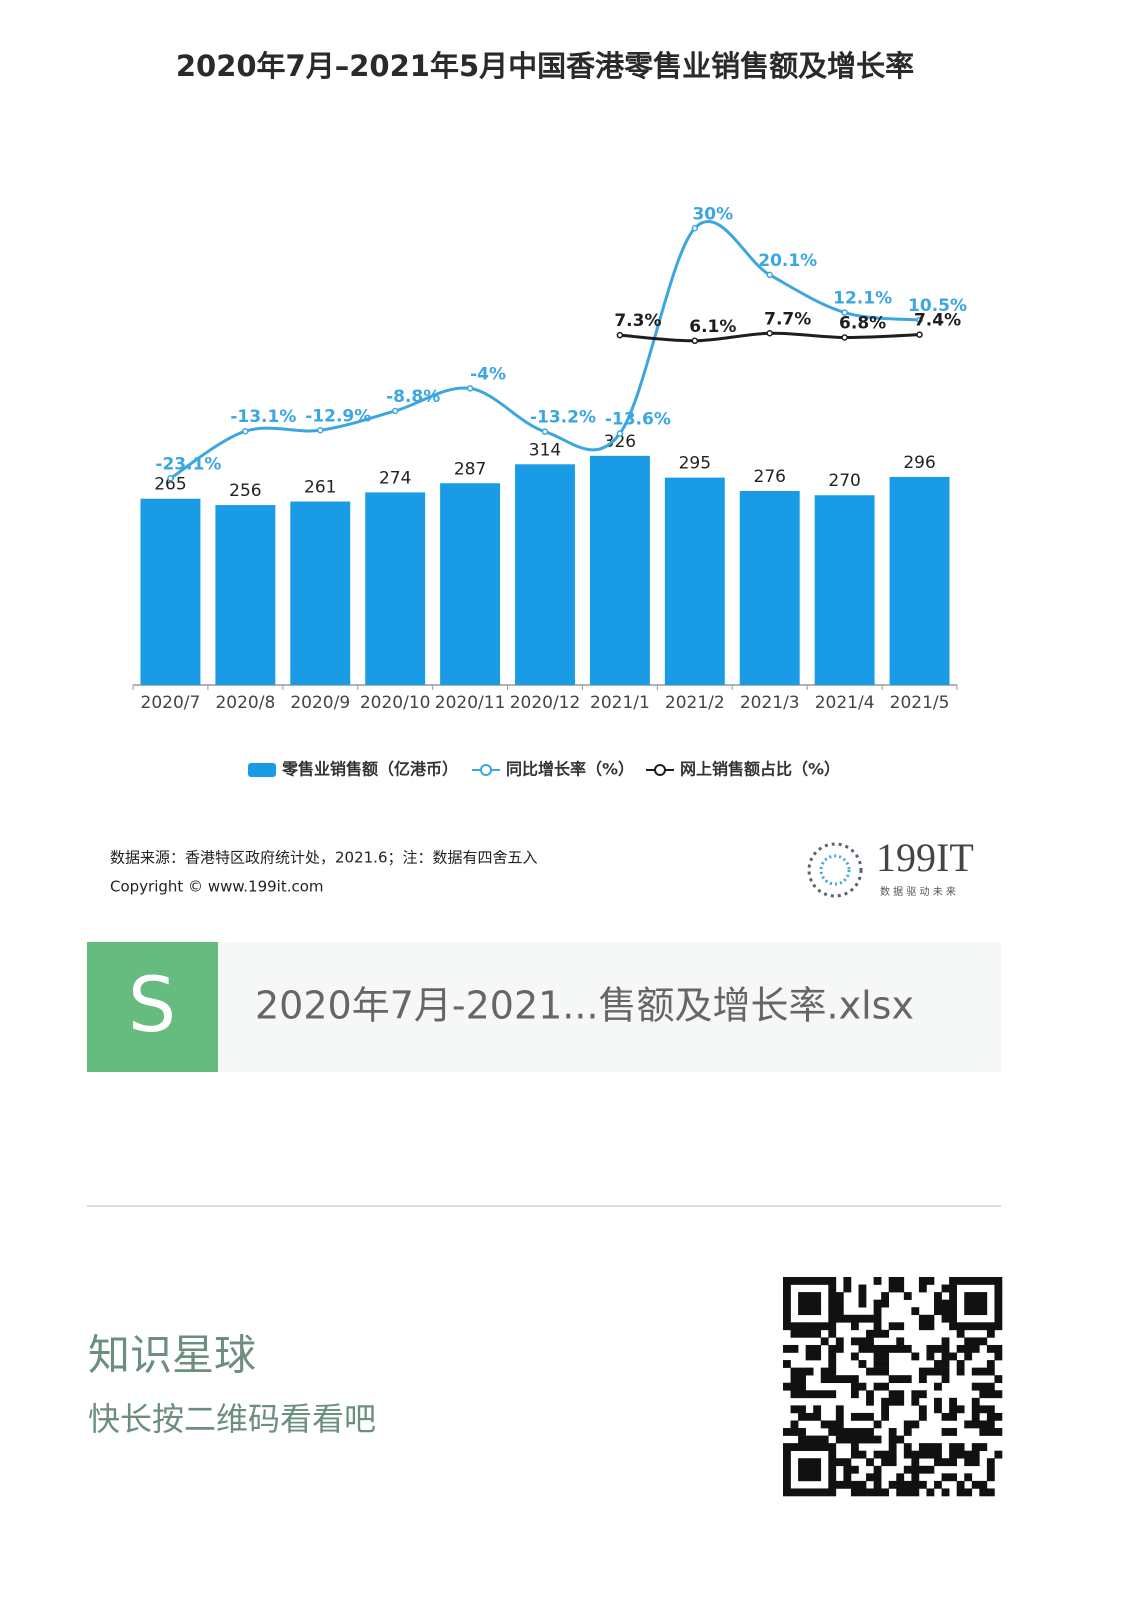 This screenshot has width=1125, height=1624. What do you see at coordinates (893, 1387) in the screenshot?
I see `qr-code` at bounding box center [893, 1387].